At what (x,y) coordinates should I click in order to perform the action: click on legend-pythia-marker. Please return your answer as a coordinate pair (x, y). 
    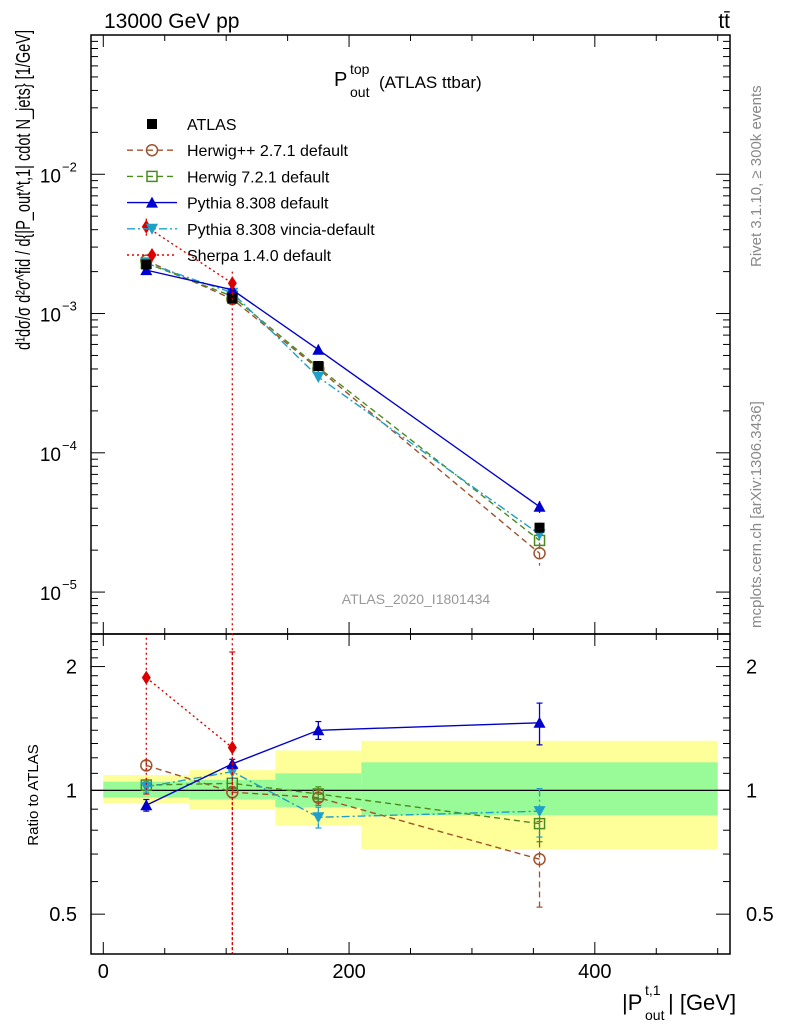
    Looking at the image, I should click on (152, 202).